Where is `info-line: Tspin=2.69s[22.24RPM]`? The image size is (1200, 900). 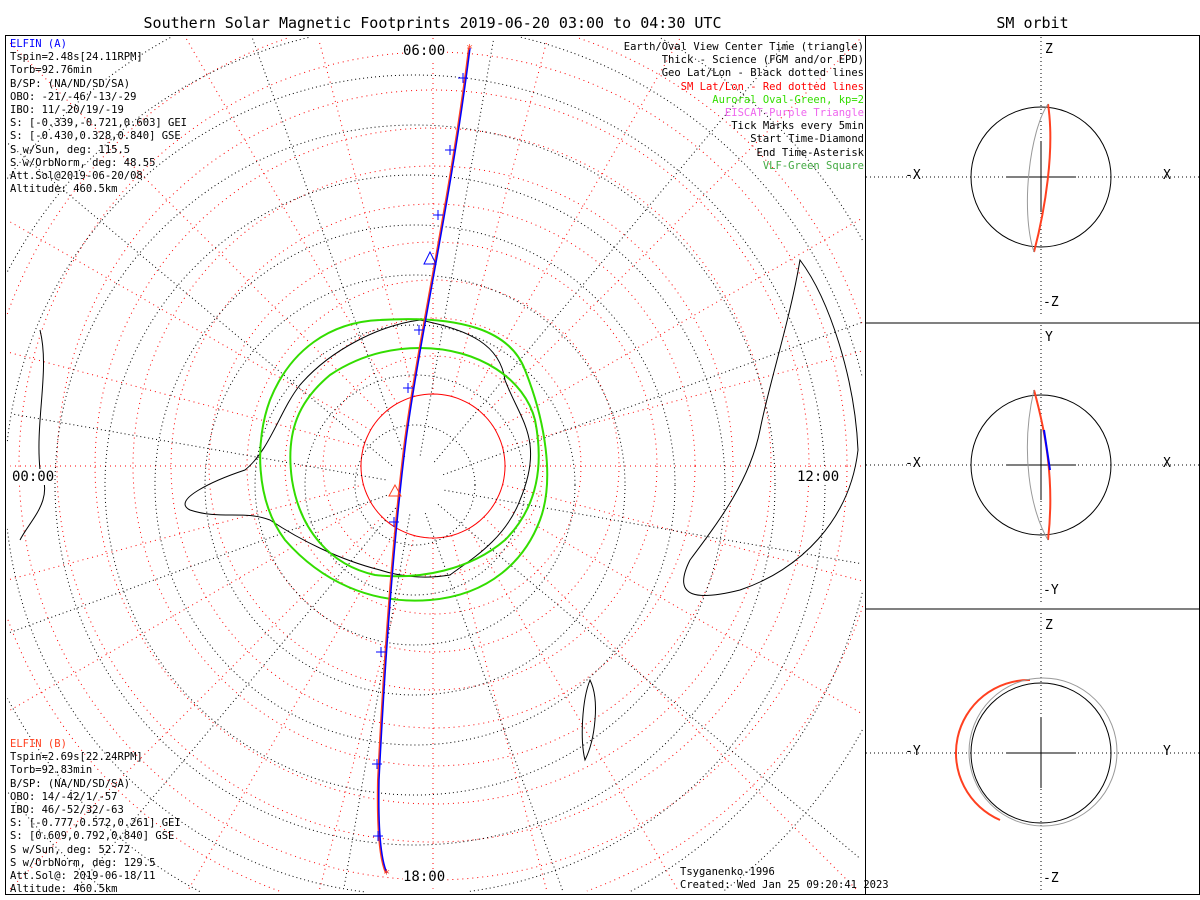
info-line: Tspin=2.69s[22.24RPM] is located at coordinates (76, 757).